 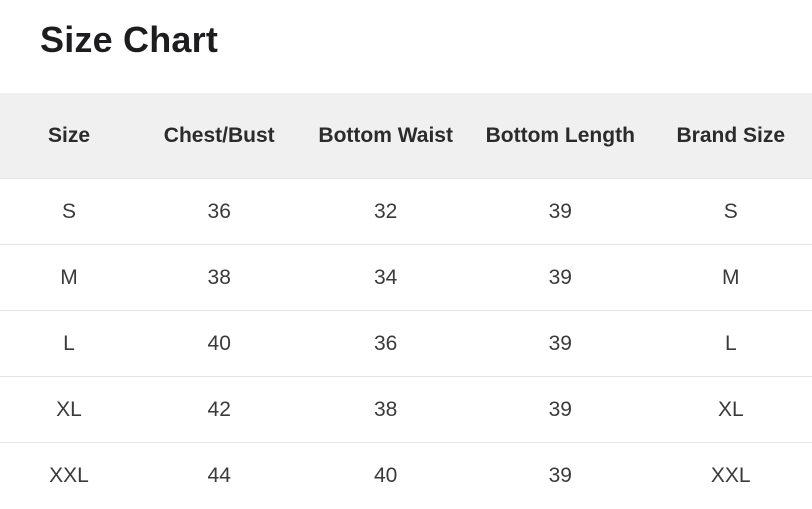 I want to click on table-row: XL 42 38 39 XL, so click(x=406, y=409).